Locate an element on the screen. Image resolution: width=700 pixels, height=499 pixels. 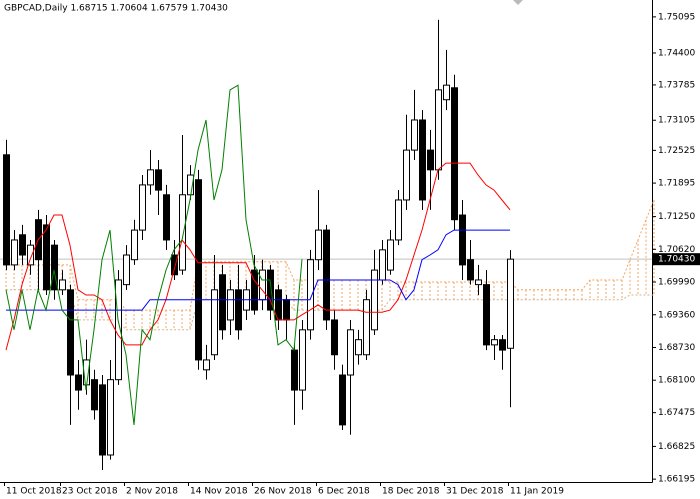
price-label-box is located at coordinates (676, 259).